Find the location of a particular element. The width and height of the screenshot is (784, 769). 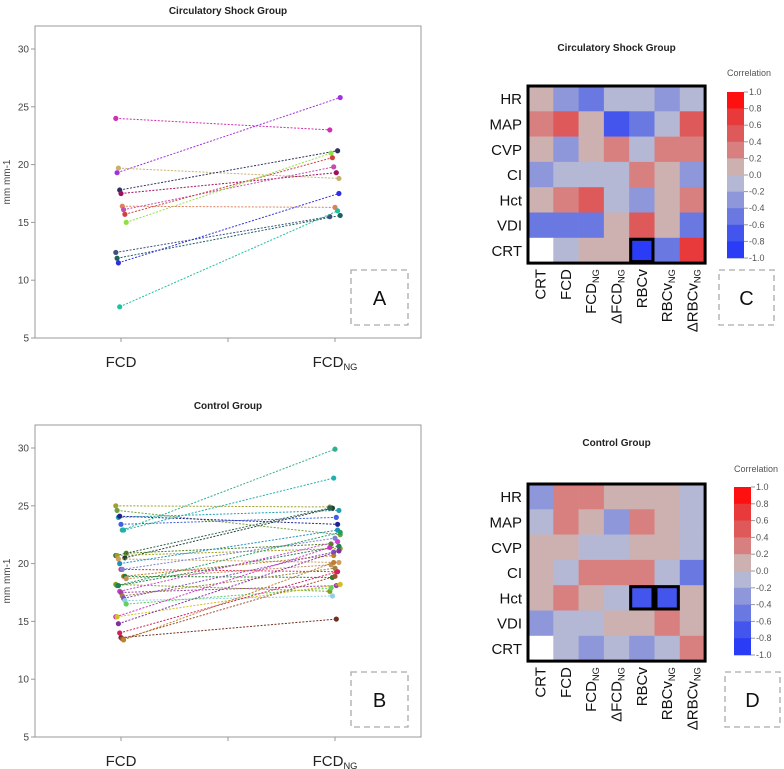

y-tick-label: 5 is located at coordinates (26, 738).